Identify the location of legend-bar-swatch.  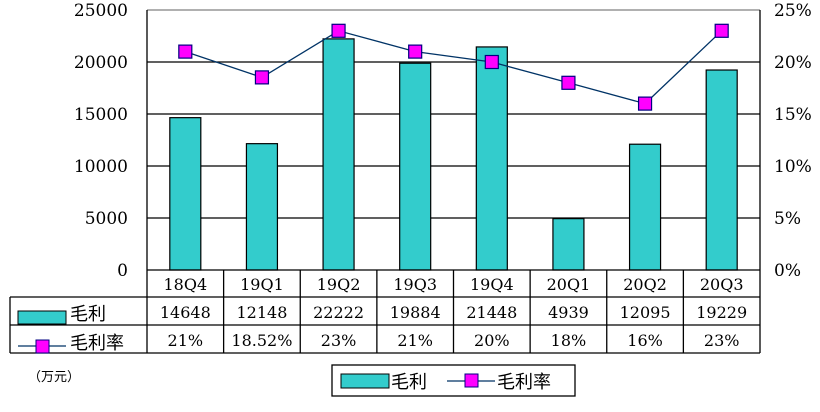
(365, 381).